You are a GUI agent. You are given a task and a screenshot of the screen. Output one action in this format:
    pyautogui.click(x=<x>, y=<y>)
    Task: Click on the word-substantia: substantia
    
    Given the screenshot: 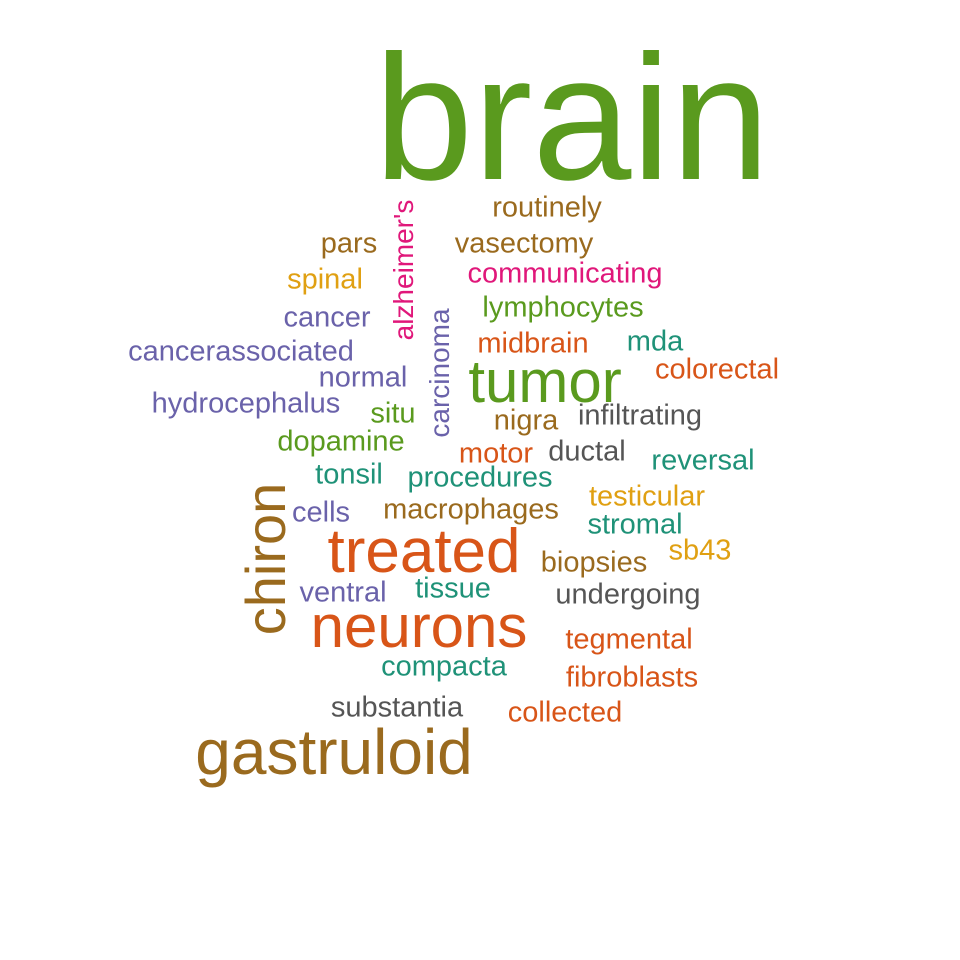 What is the action you would take?
    pyautogui.click(x=397, y=707)
    